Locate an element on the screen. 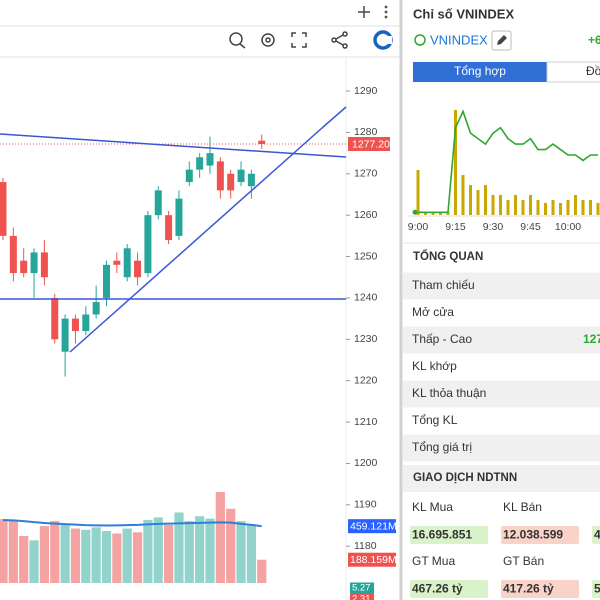 This screenshot has width=600, height=600. edit-icon is located at coordinates (502, 40).